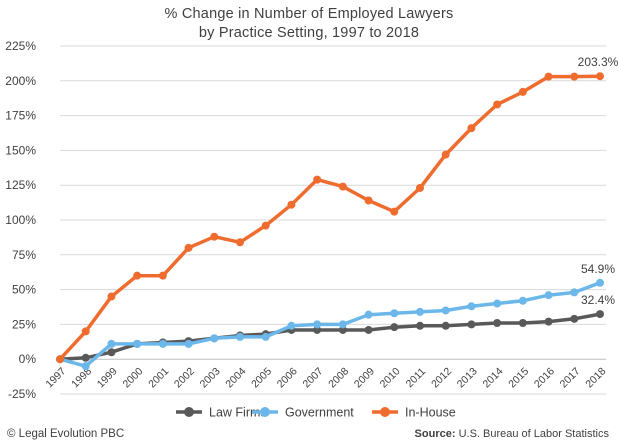 This screenshot has height=446, width=618. Describe the element at coordinates (430, 413) in the screenshot. I see `legend-label: In-House` at that location.